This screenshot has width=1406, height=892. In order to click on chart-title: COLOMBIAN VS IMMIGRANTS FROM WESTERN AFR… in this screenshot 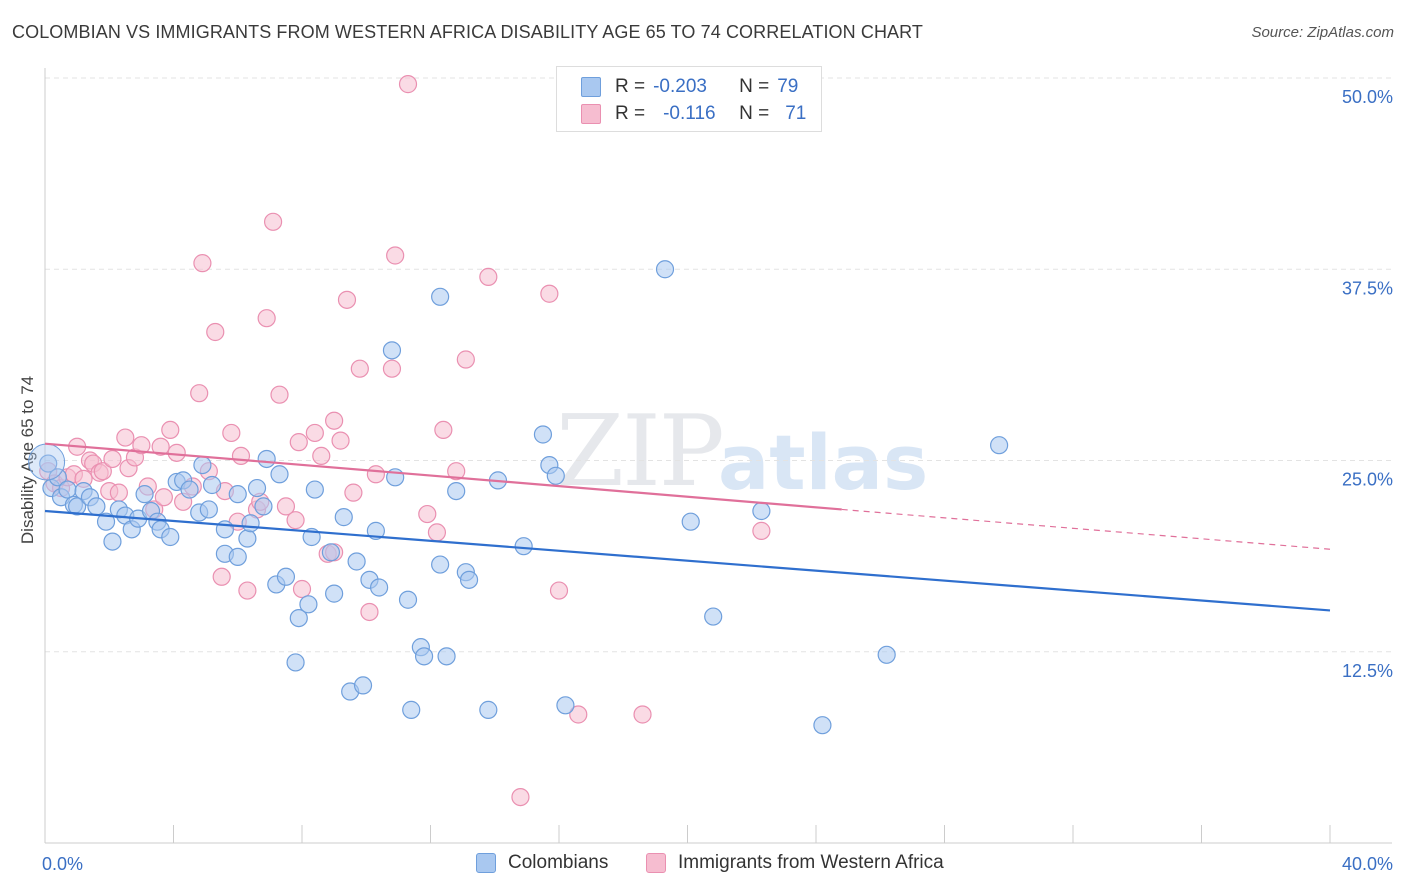, I will do `click(468, 32)`.